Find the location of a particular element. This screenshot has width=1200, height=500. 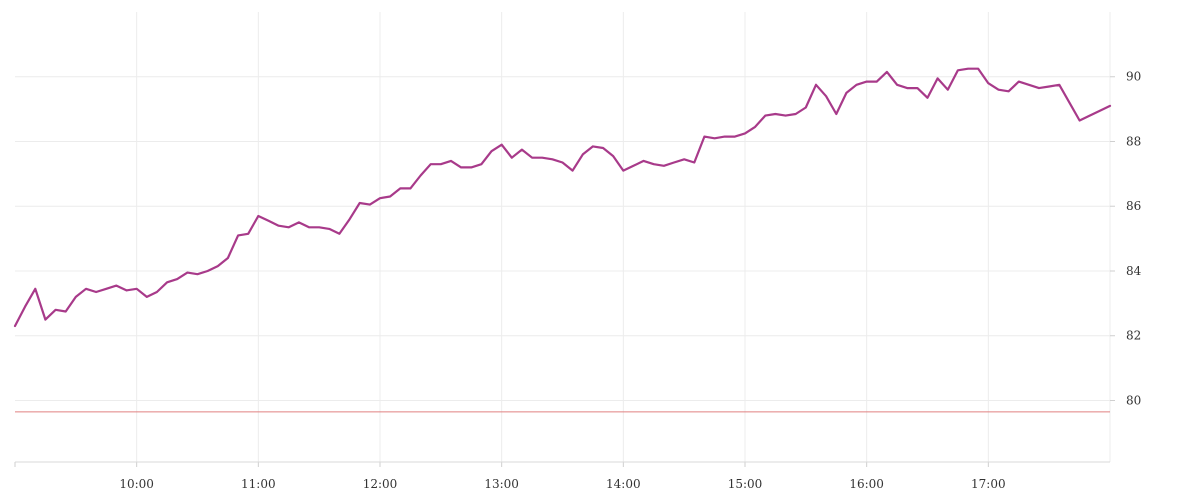

x-tick-label: 15:00 is located at coordinates (745, 484).